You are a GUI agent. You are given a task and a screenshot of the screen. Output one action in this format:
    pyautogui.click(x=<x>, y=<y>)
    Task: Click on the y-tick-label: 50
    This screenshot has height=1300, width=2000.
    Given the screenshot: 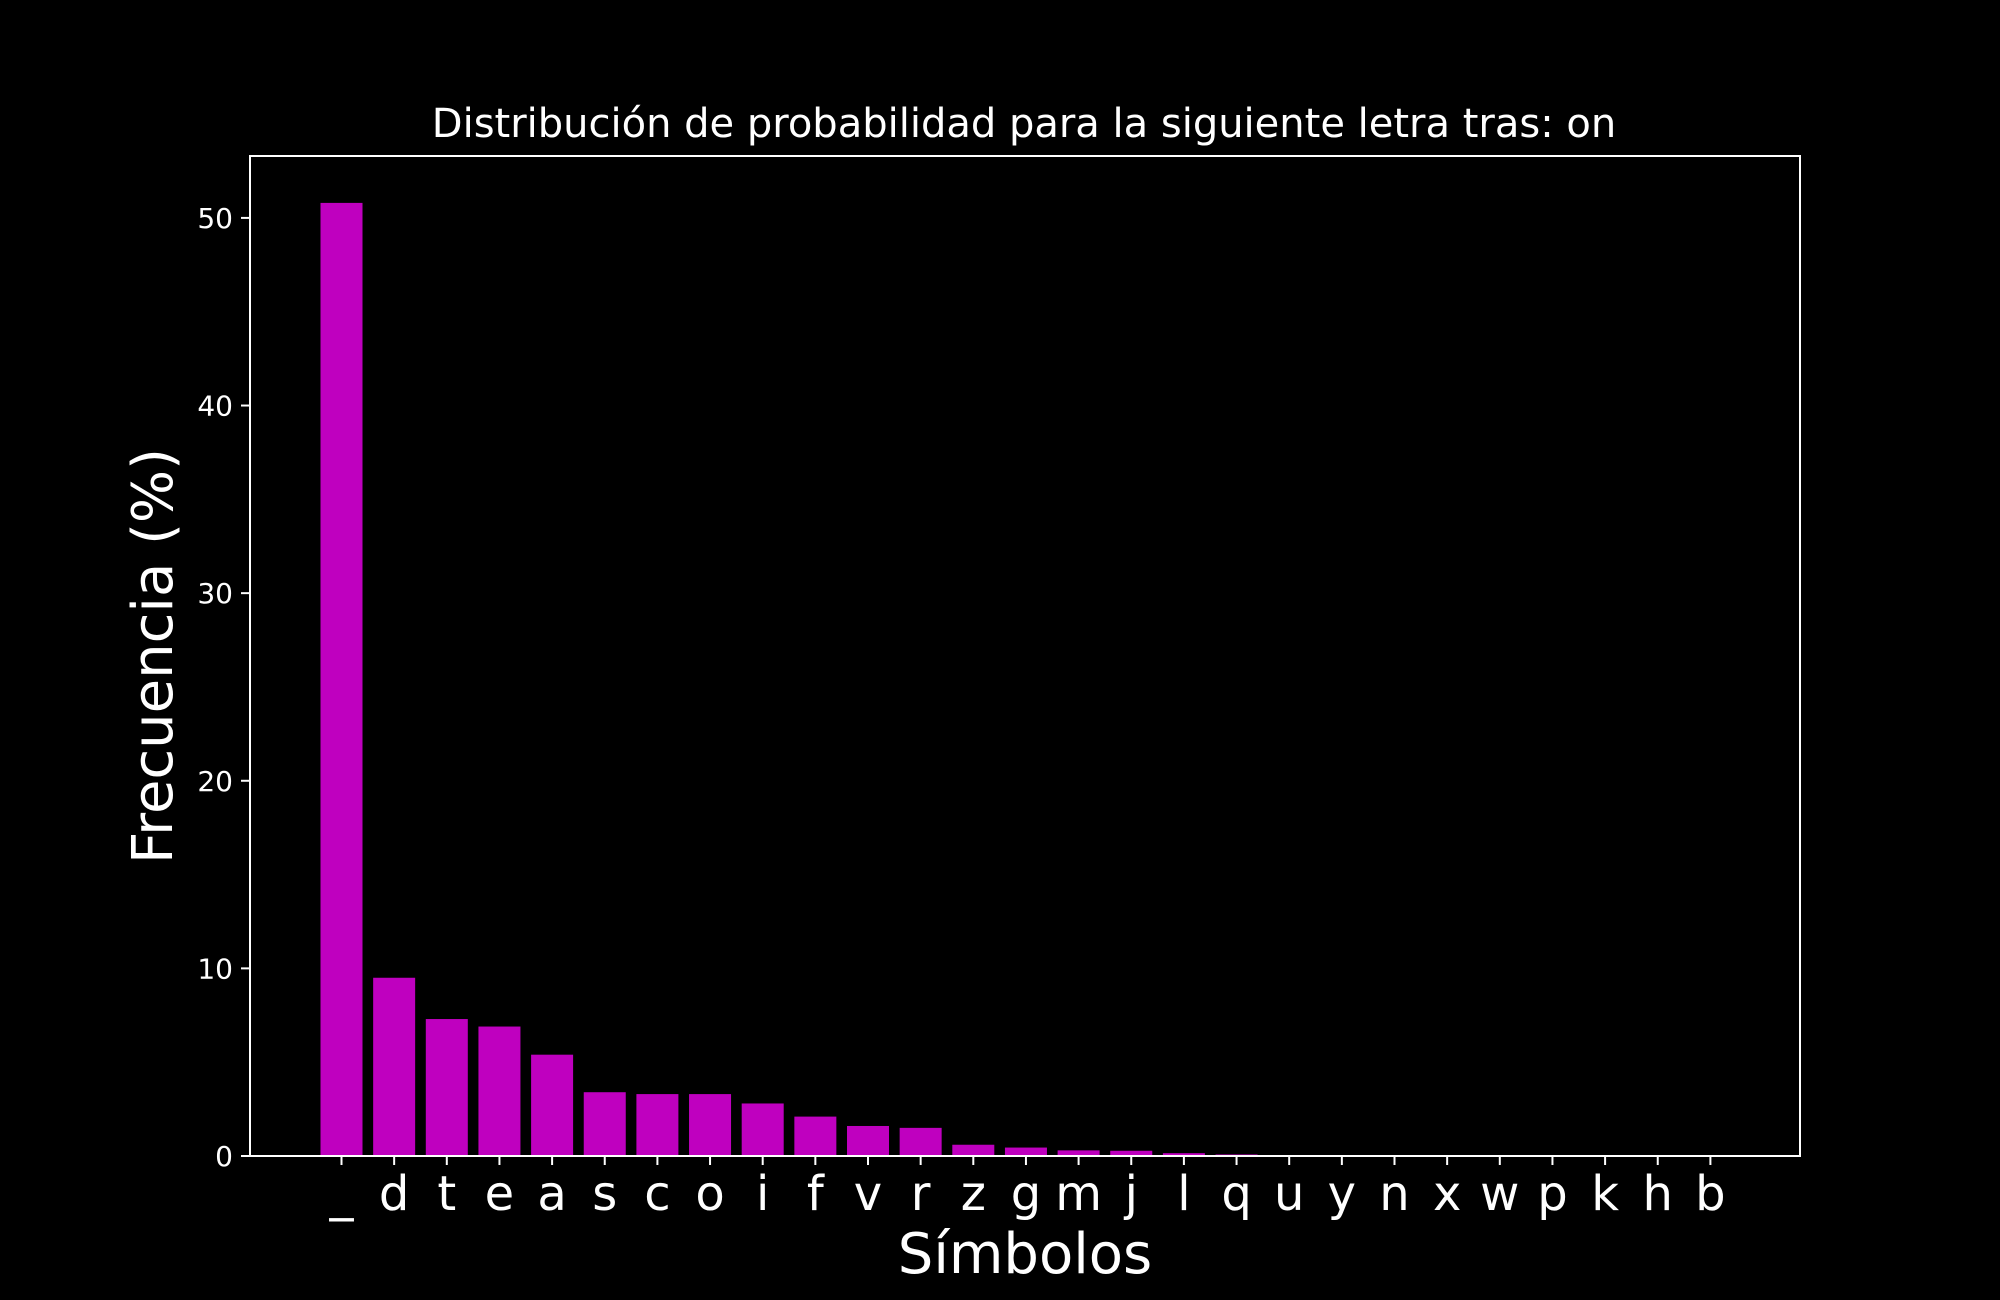 What is the action you would take?
    pyautogui.click(x=215, y=218)
    